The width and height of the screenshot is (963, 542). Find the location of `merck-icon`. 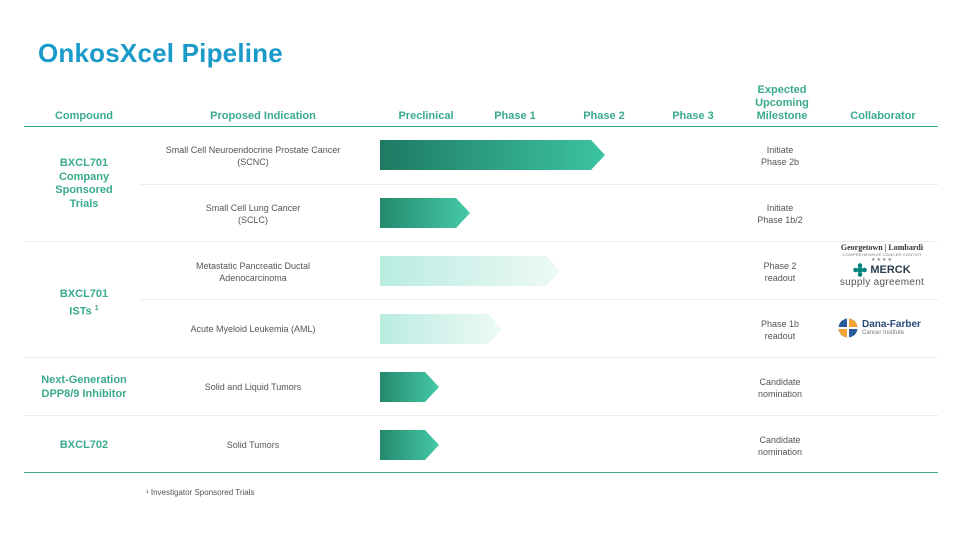

merck-icon is located at coordinates (860, 270).